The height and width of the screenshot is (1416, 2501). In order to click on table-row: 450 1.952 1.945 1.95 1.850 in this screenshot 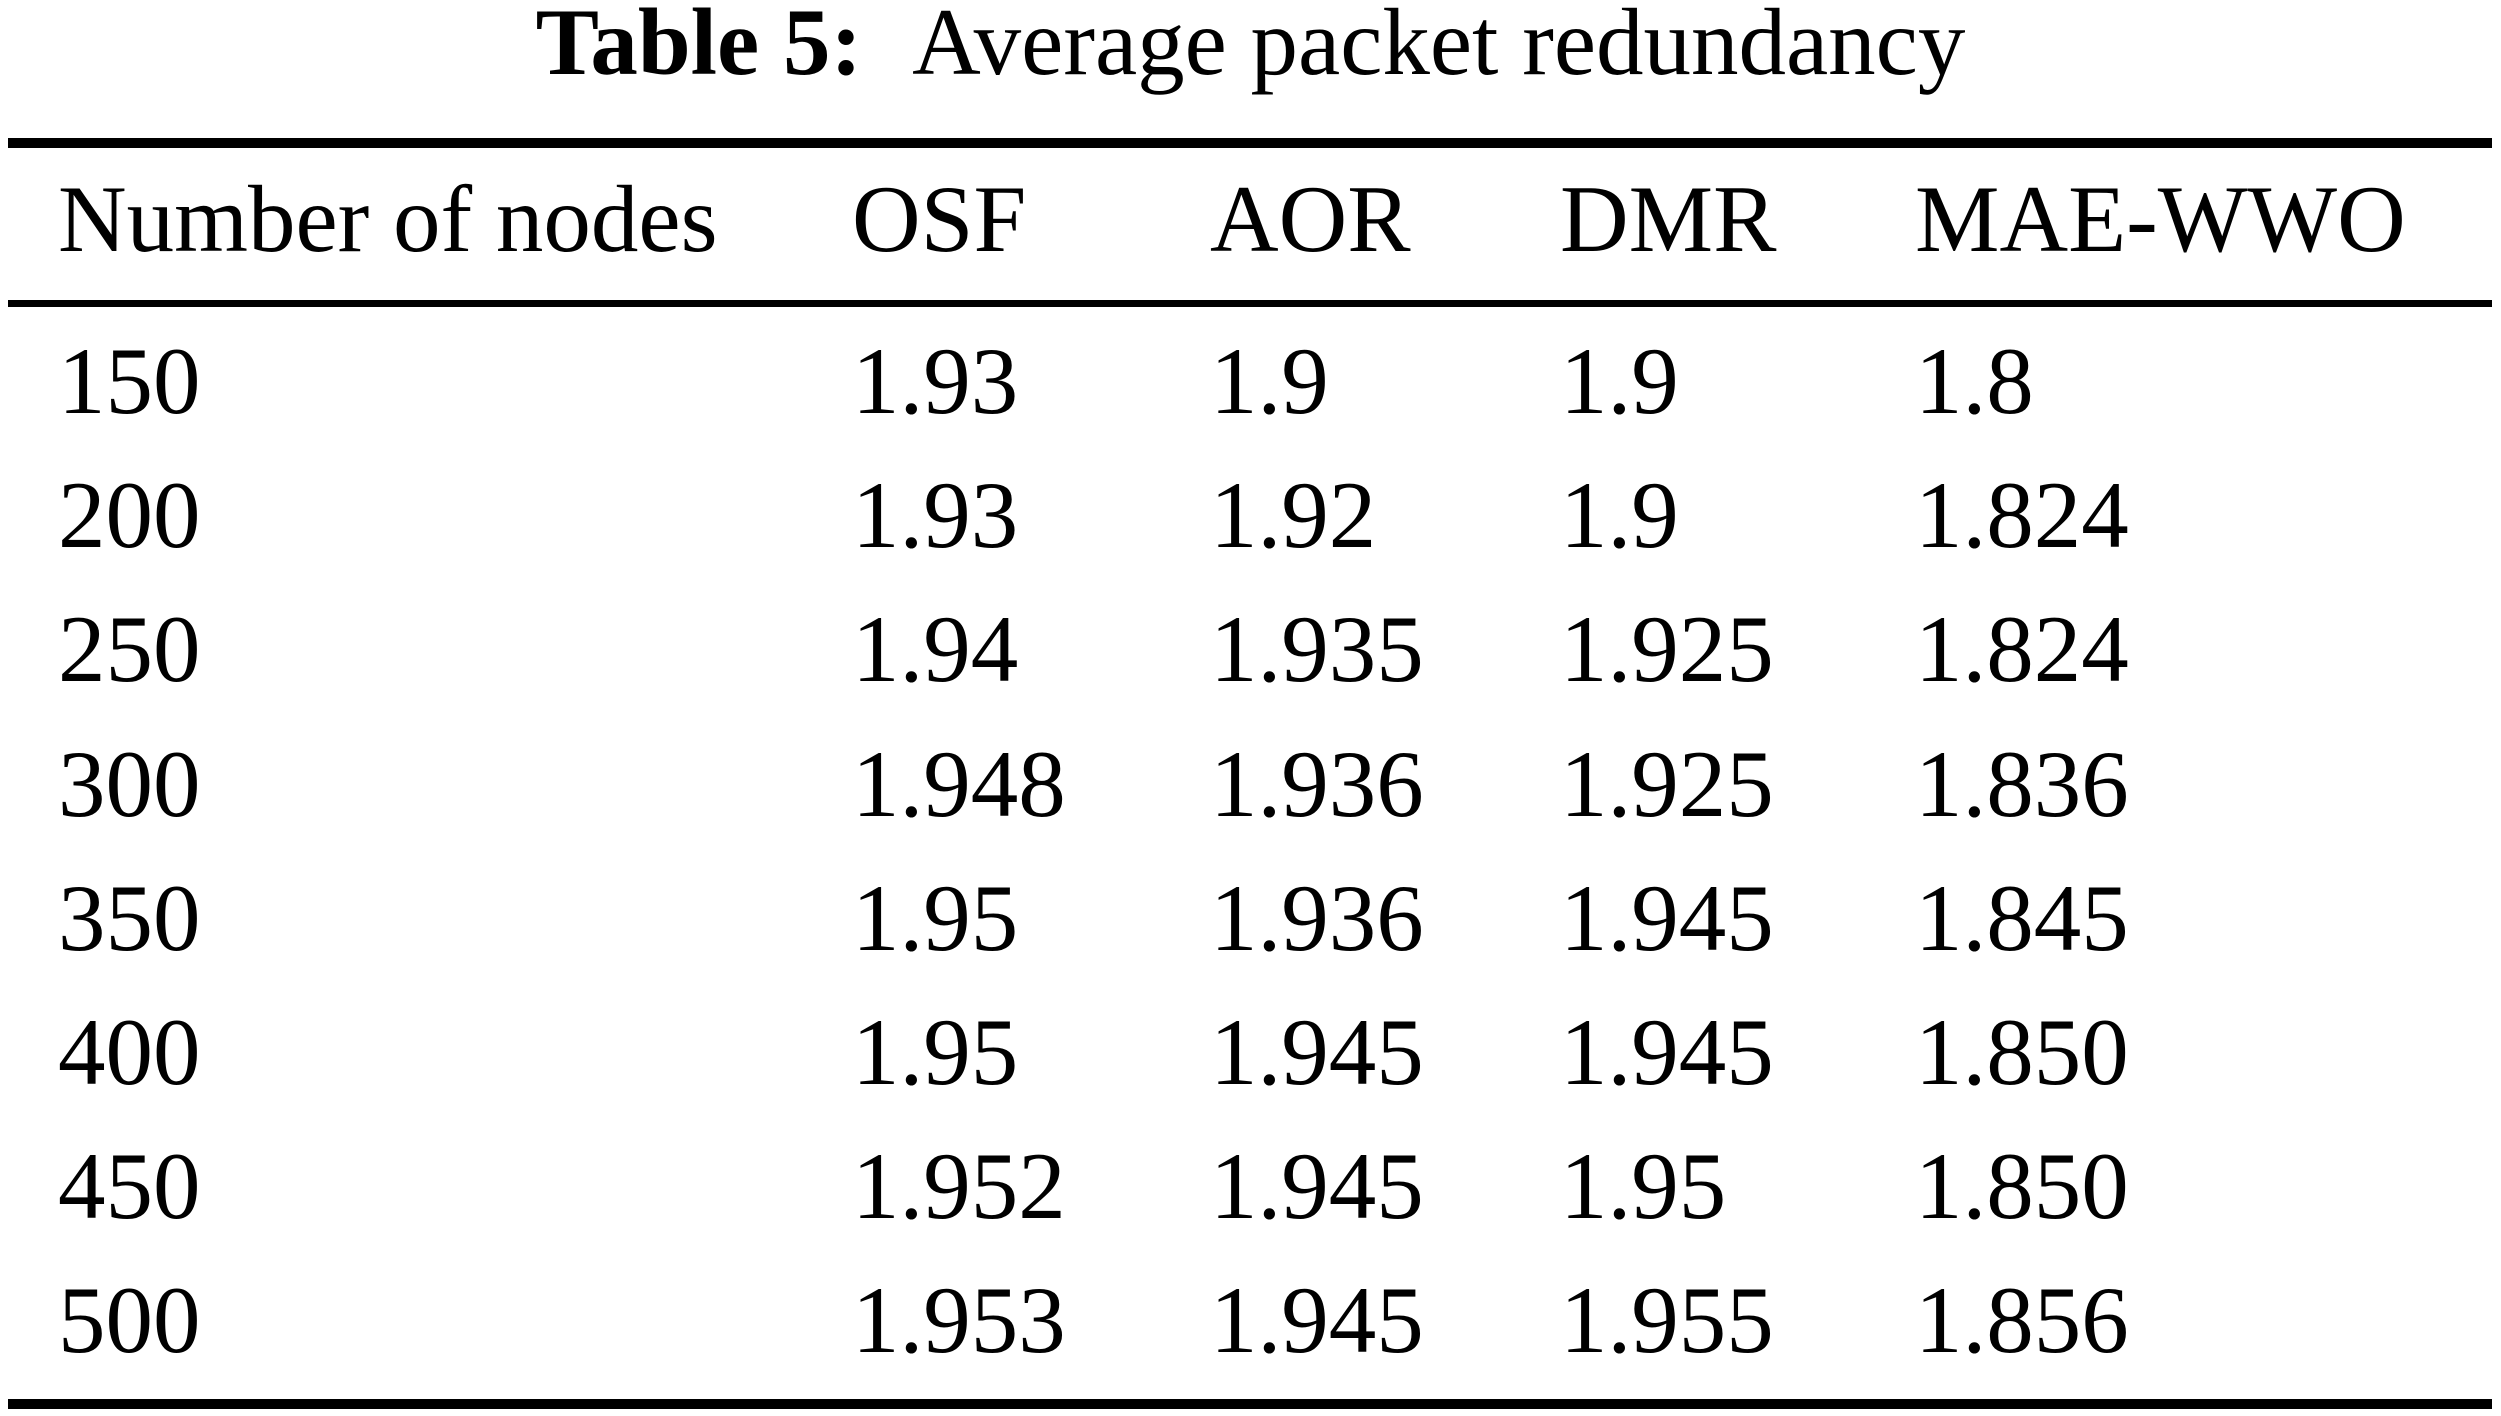, I will do `click(1250, 1206)`.